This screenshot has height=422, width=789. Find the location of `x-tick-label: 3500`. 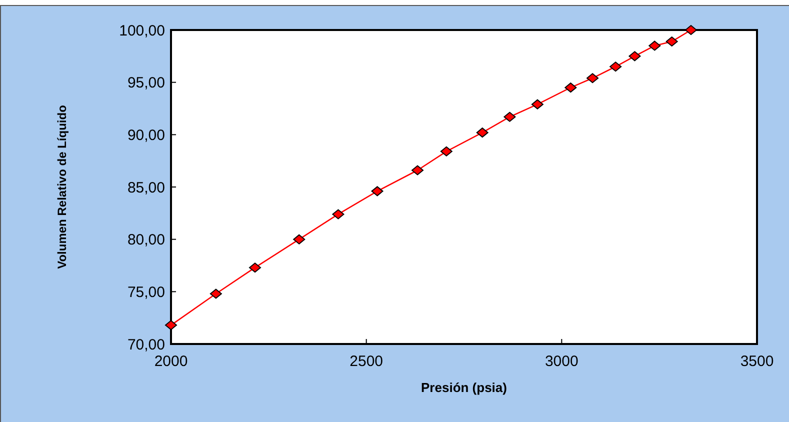

x-tick-label: 3500 is located at coordinates (757, 361).